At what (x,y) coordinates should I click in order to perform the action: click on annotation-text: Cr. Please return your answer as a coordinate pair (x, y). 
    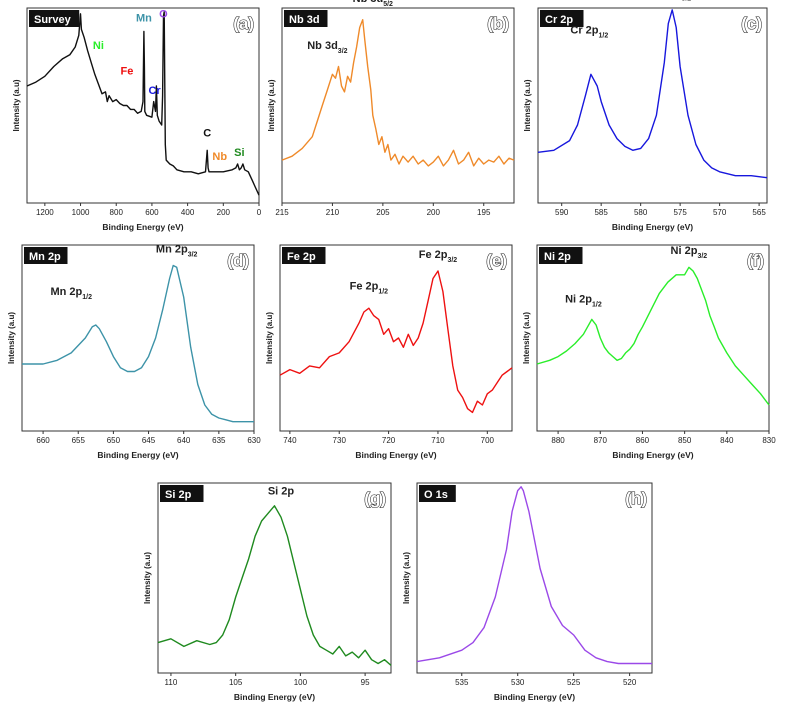
    Looking at the image, I should click on (154, 91).